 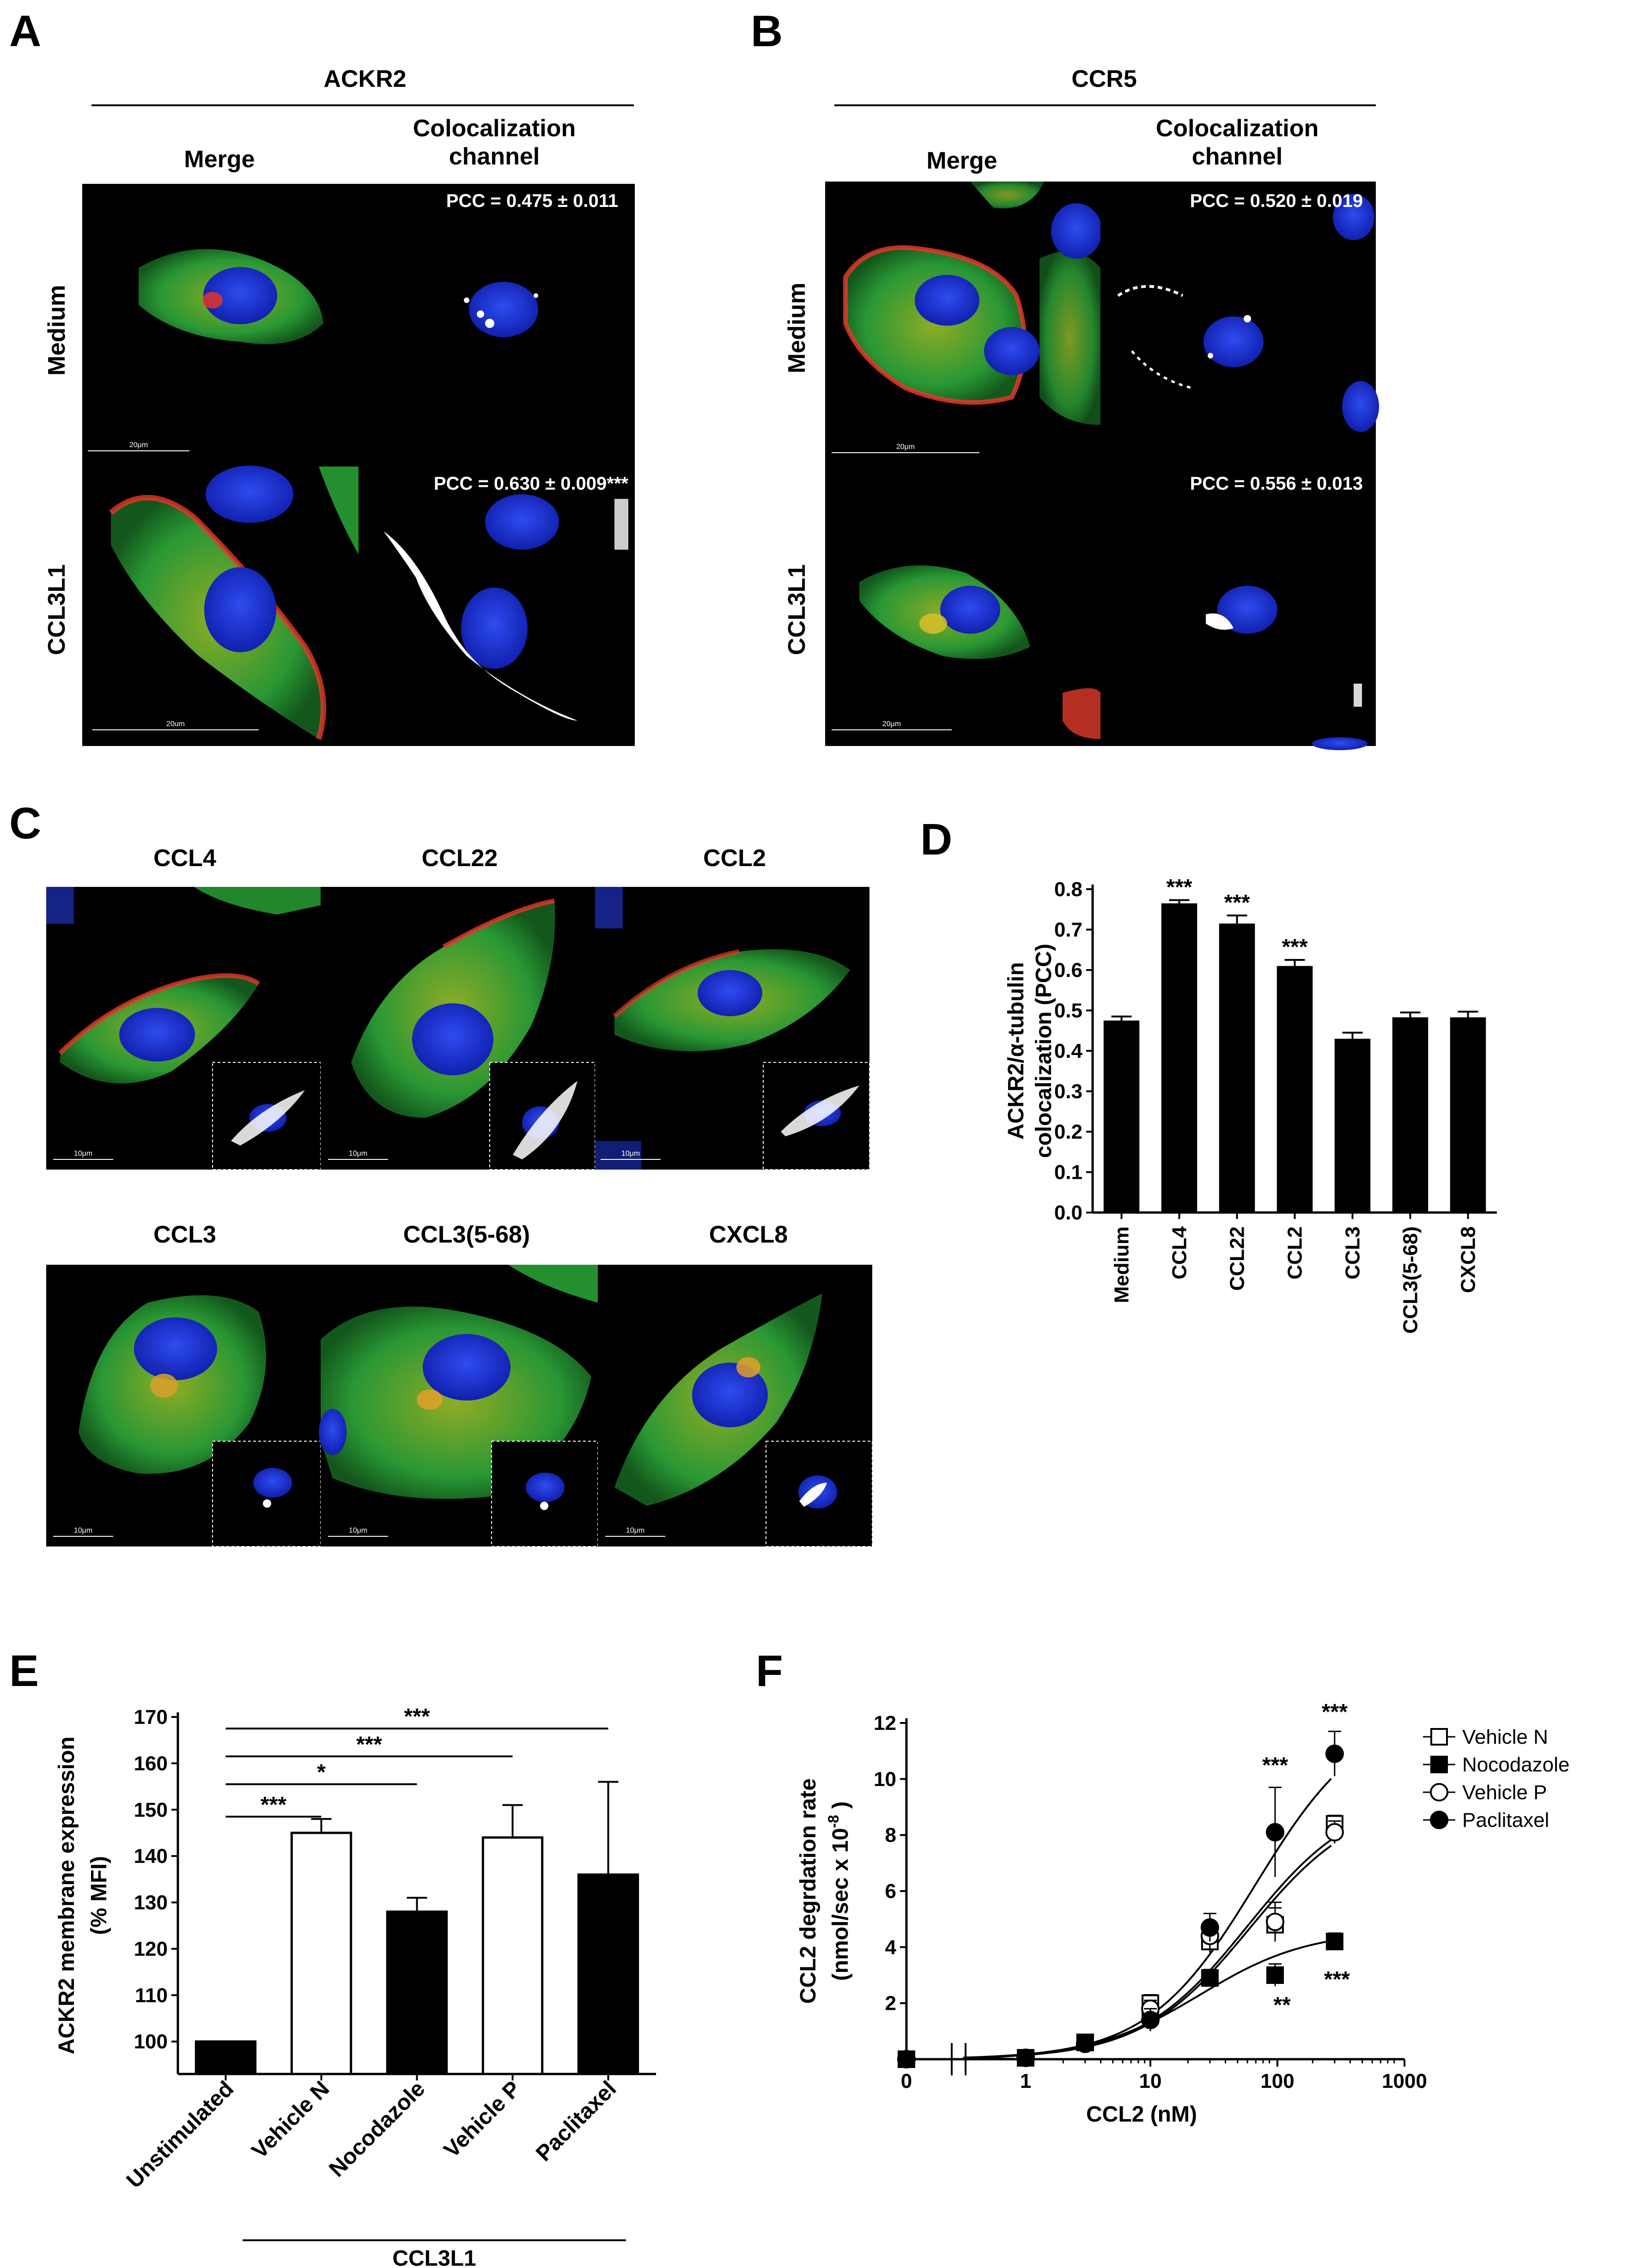 What do you see at coordinates (962, 605) in the screenshot?
I see `micrograph-b-ccl3l1-merge: 20μm` at bounding box center [962, 605].